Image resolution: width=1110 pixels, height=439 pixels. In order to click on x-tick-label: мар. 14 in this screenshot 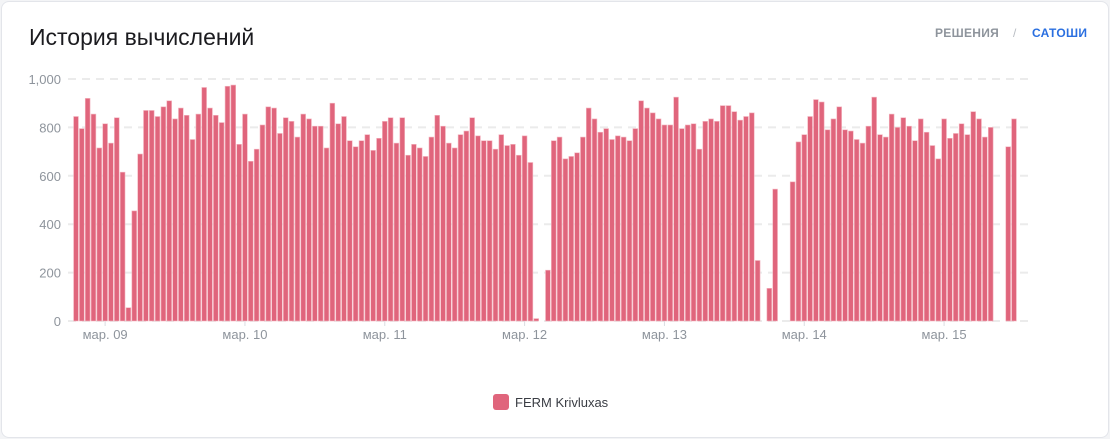, I will do `click(804, 334)`.